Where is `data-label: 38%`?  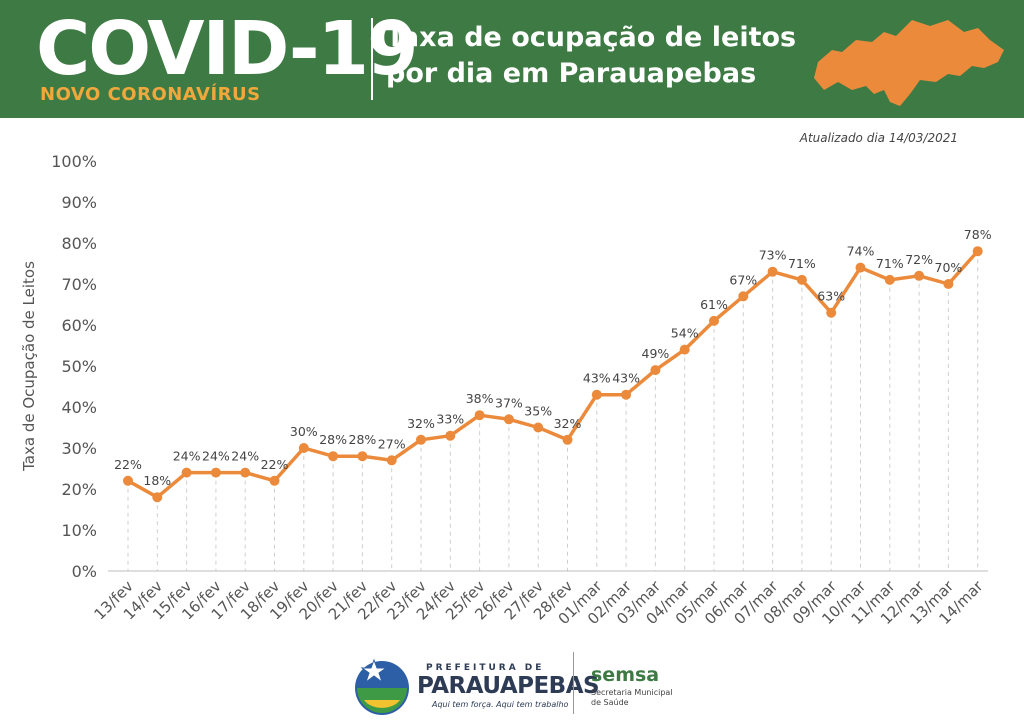 data-label: 38% is located at coordinates (480, 398).